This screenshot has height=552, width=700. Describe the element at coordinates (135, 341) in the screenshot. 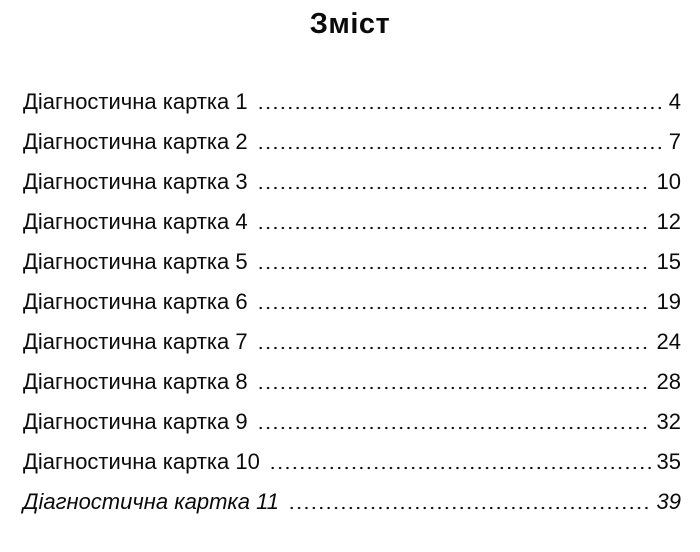

I see `toc-entry-label: Діагностична картка 7` at that location.